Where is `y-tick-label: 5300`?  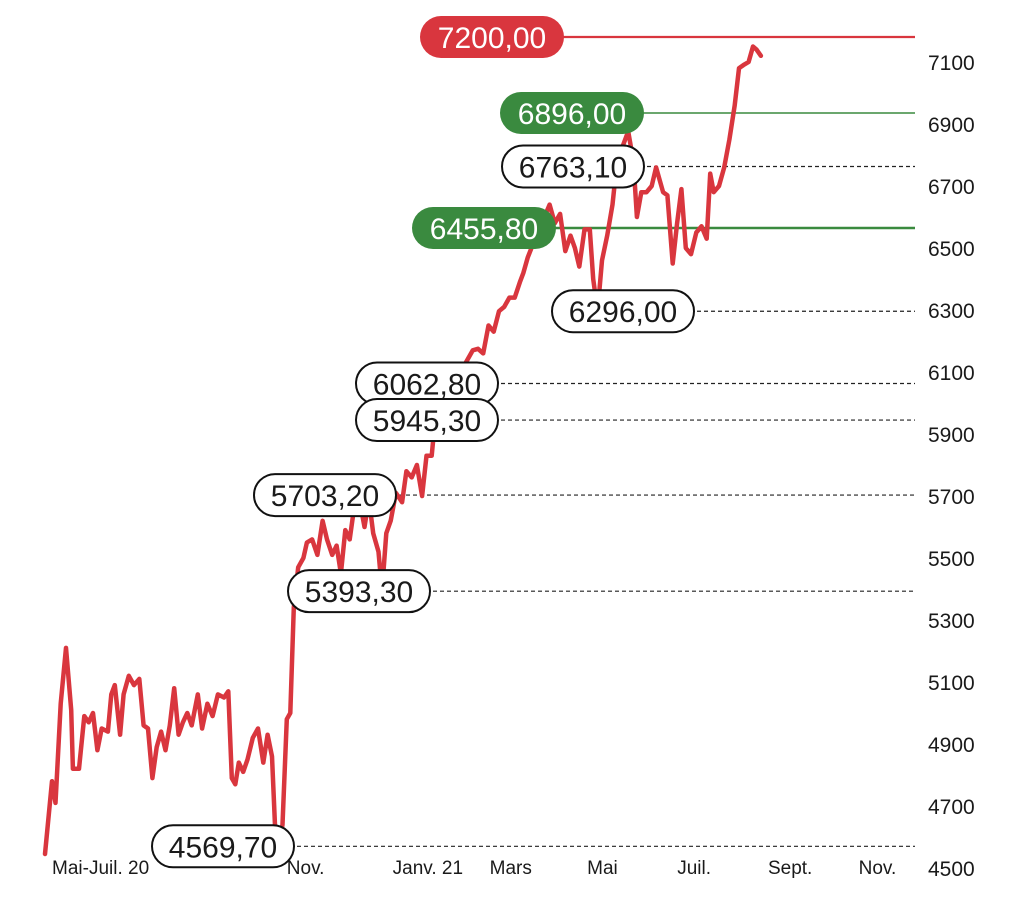 y-tick-label: 5300 is located at coordinates (951, 621).